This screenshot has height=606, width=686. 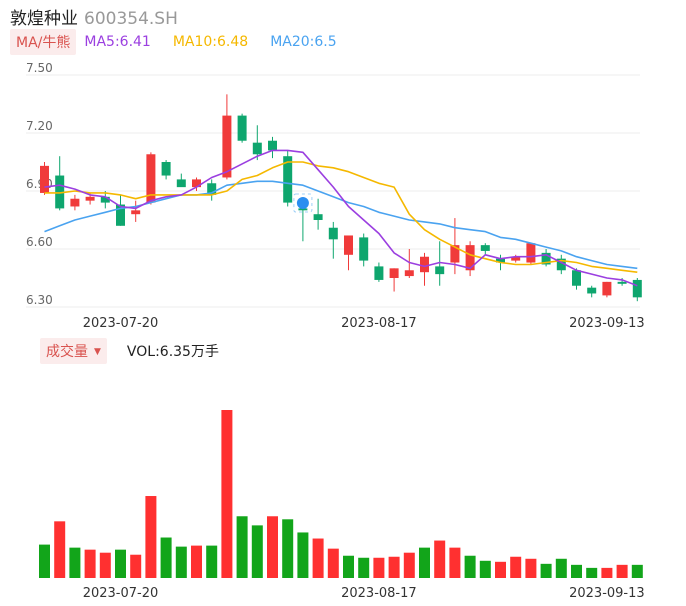 I want to click on volume-indicator-dropdown: 成交量 ▼, so click(x=73, y=351).